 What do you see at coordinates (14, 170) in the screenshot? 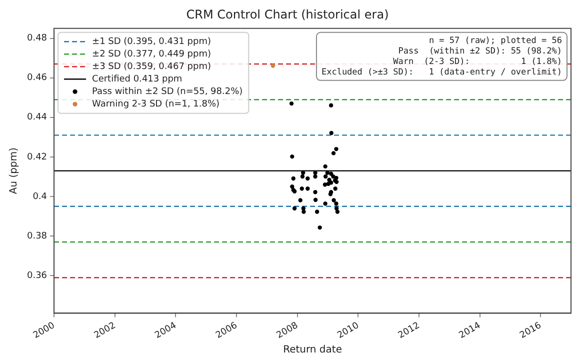
I see `y-axis-title: Au (ppm)` at bounding box center [14, 170].